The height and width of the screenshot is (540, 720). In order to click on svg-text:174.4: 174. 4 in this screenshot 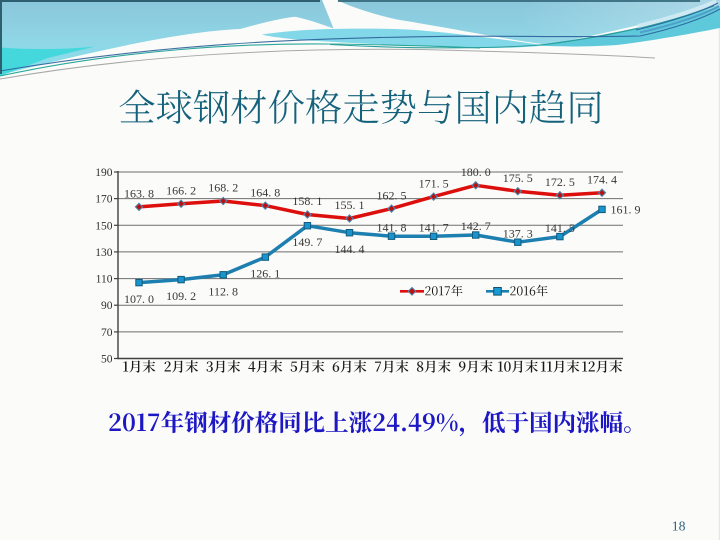, I will do `click(602, 180)`.